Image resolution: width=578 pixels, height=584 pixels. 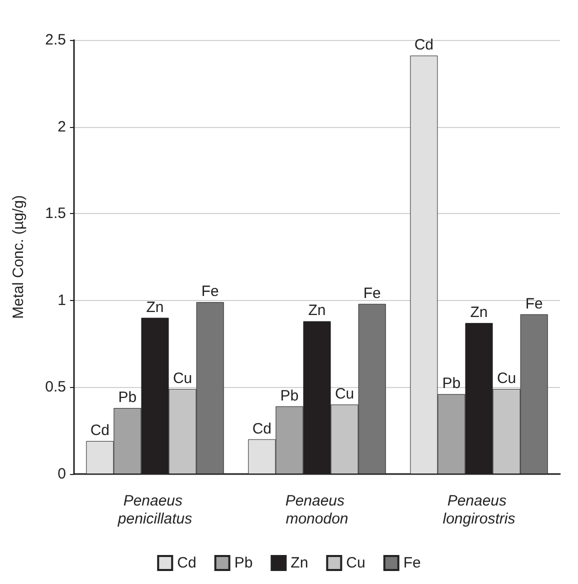 I want to click on y-tick-label: 0, so click(x=62, y=474).